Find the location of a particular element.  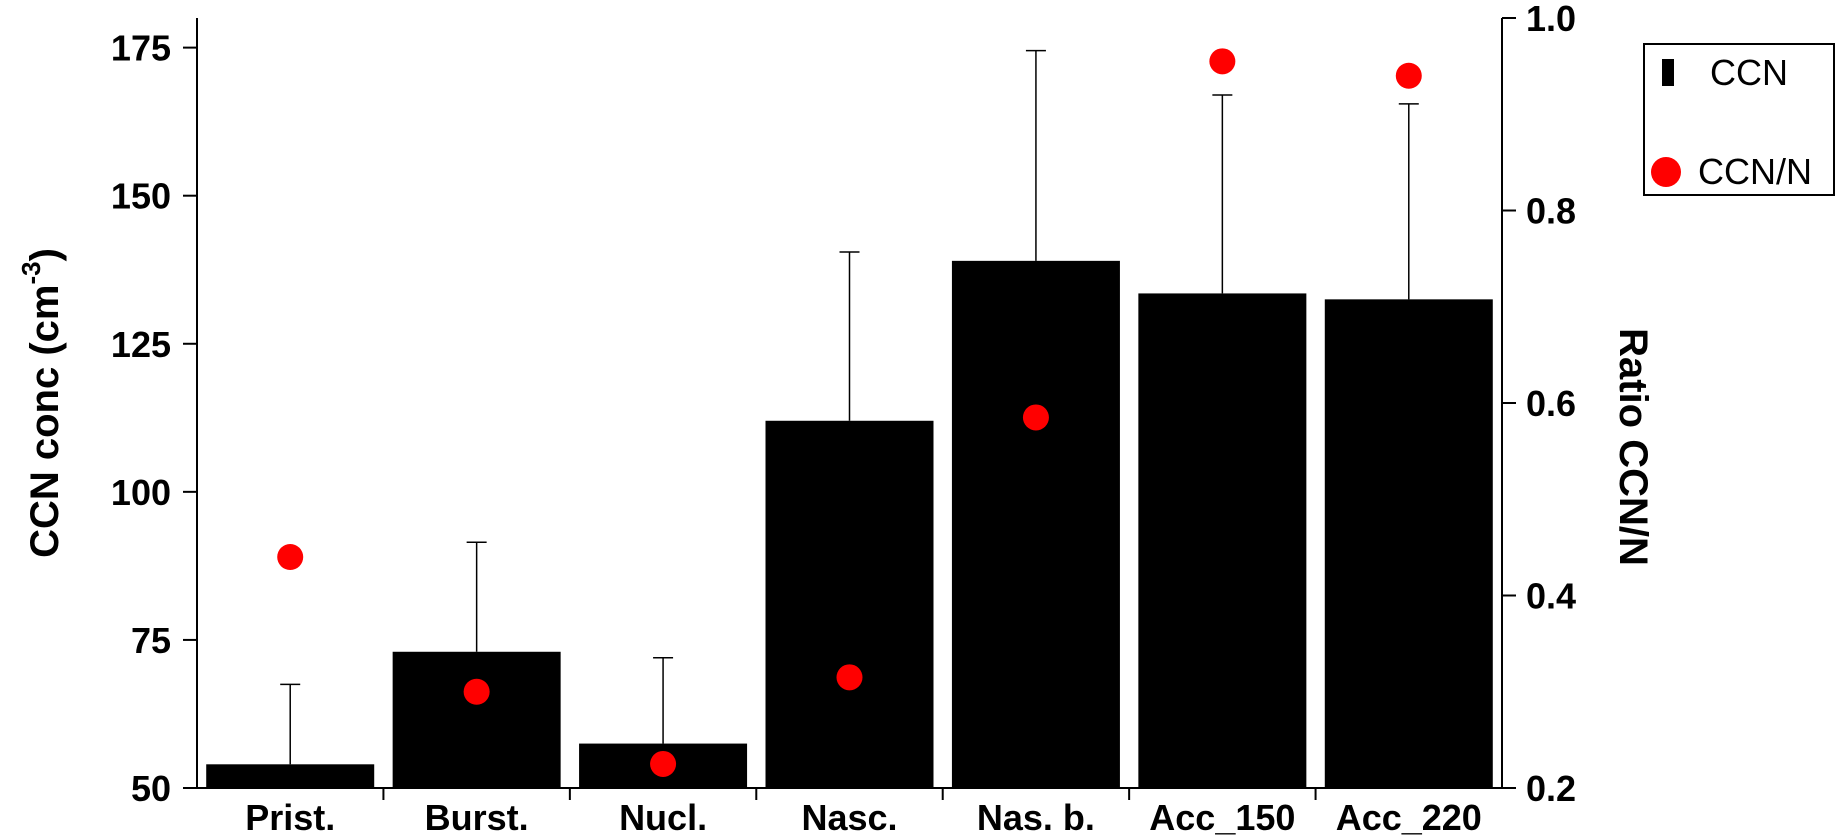

x-tick-label-0: Prist. is located at coordinates (290, 817).